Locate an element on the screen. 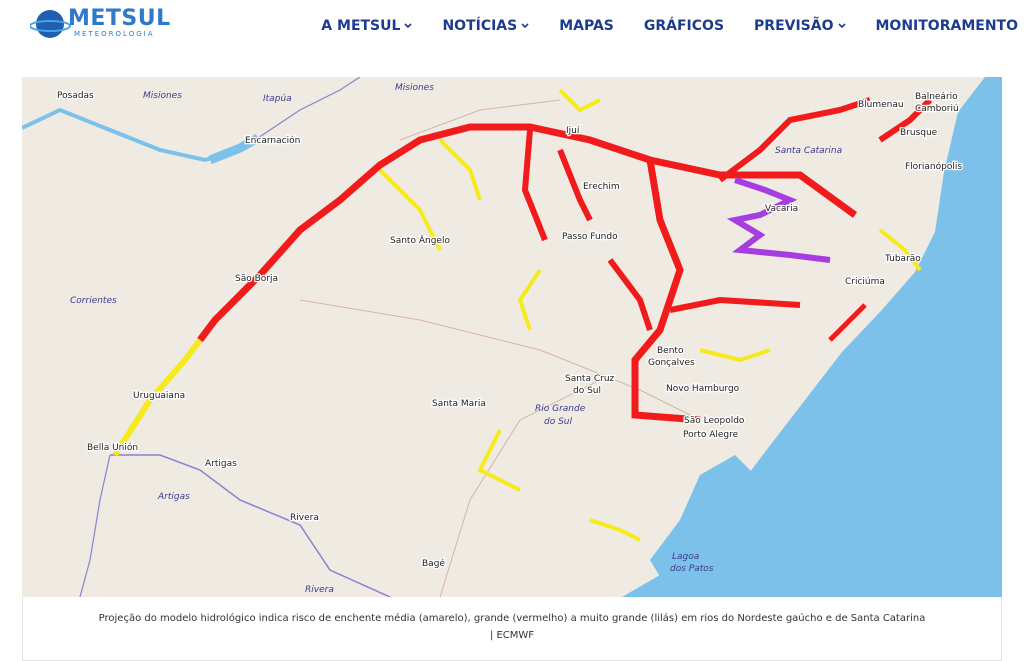 The width and height of the screenshot is (1024, 661). nav-item: MAPAS is located at coordinates (586, 26).